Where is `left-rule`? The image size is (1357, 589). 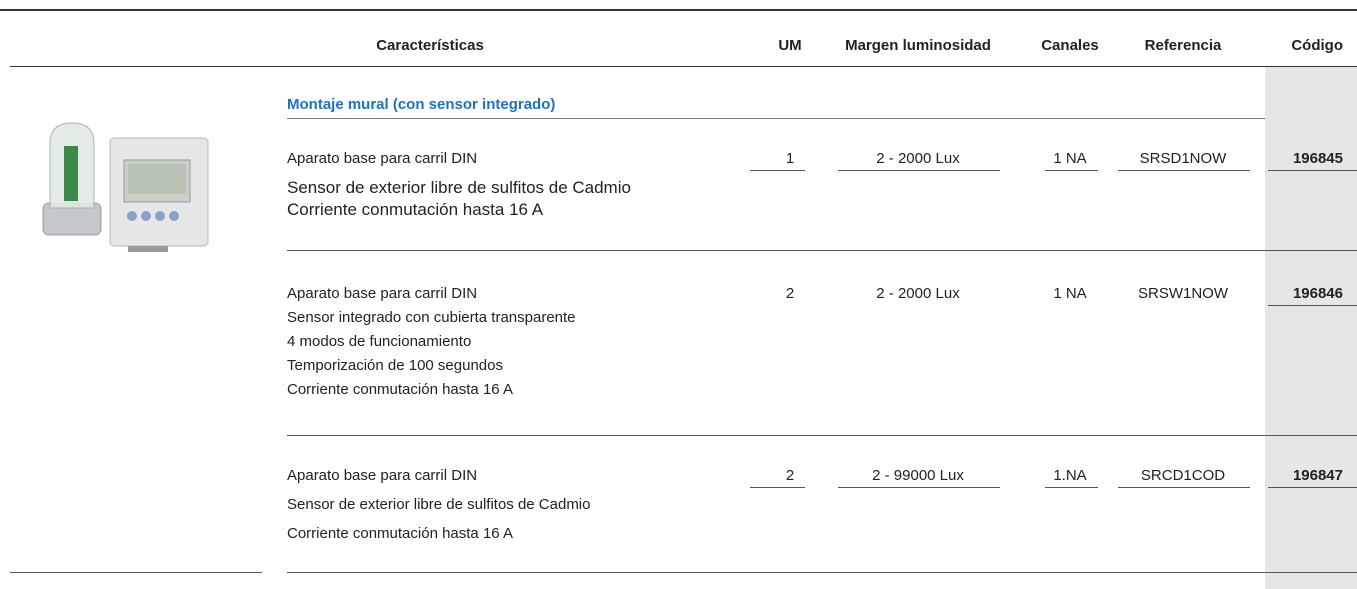 left-rule is located at coordinates (136, 572).